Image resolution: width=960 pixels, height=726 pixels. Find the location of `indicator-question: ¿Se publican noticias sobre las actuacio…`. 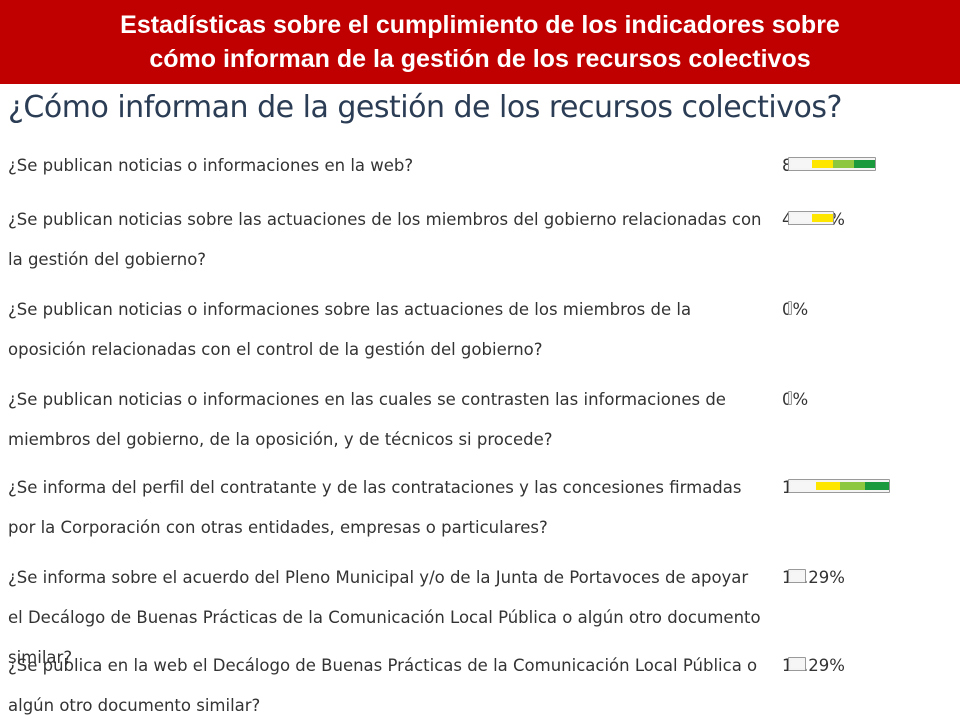

indicator-question: ¿Se publican noticias sobre las actuacio… is located at coordinates (385, 239).